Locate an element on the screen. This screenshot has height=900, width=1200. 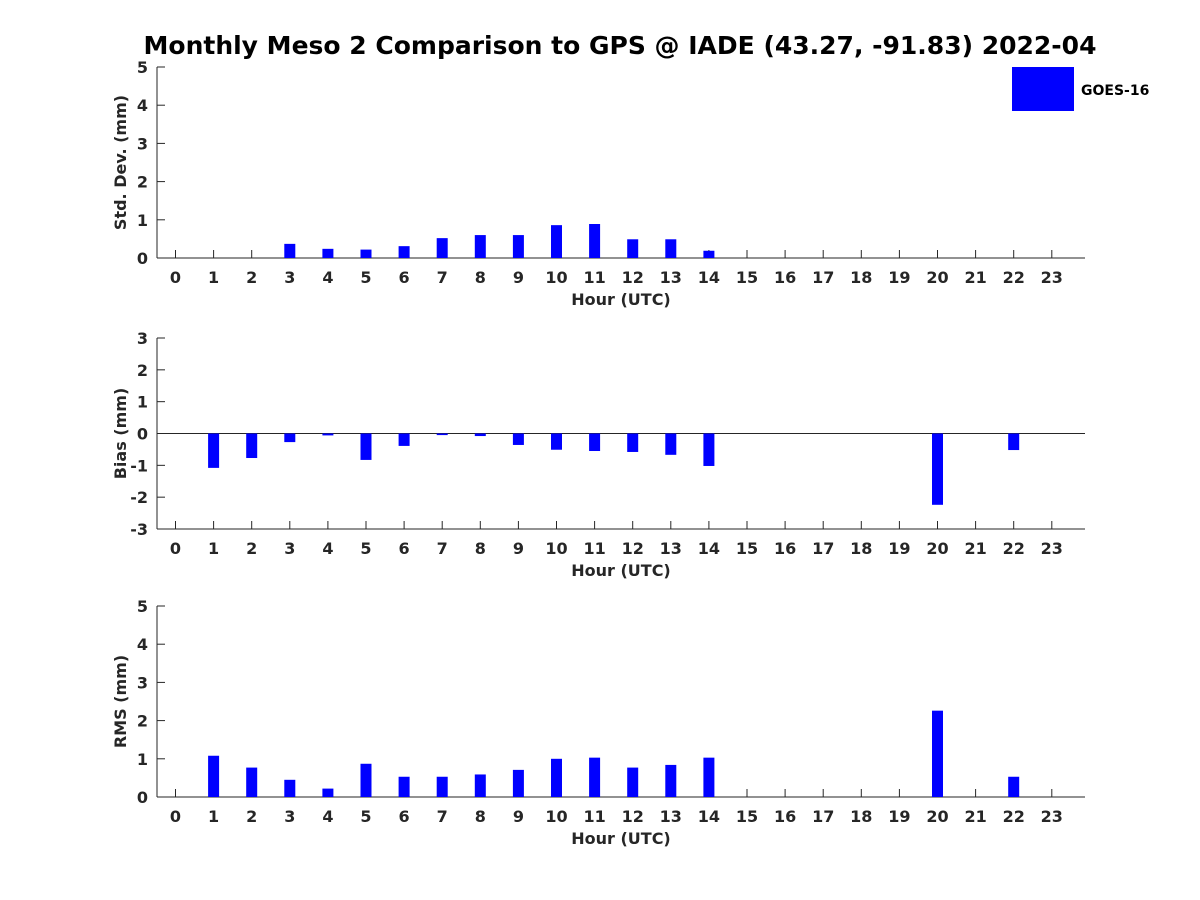
y-axis-label: Std. Dev. (mm) is located at coordinates (120, 162).